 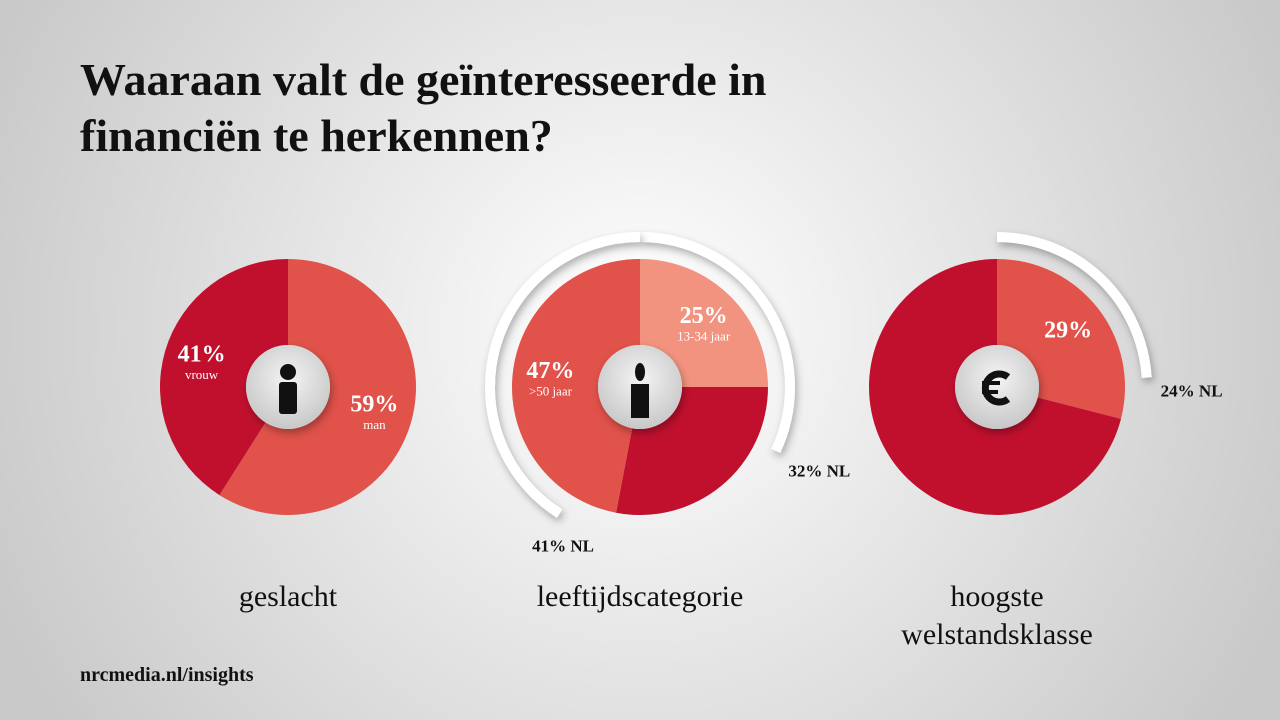 What do you see at coordinates (640, 596) in the screenshot?
I see `chart-title: leeftijdscategorie` at bounding box center [640, 596].